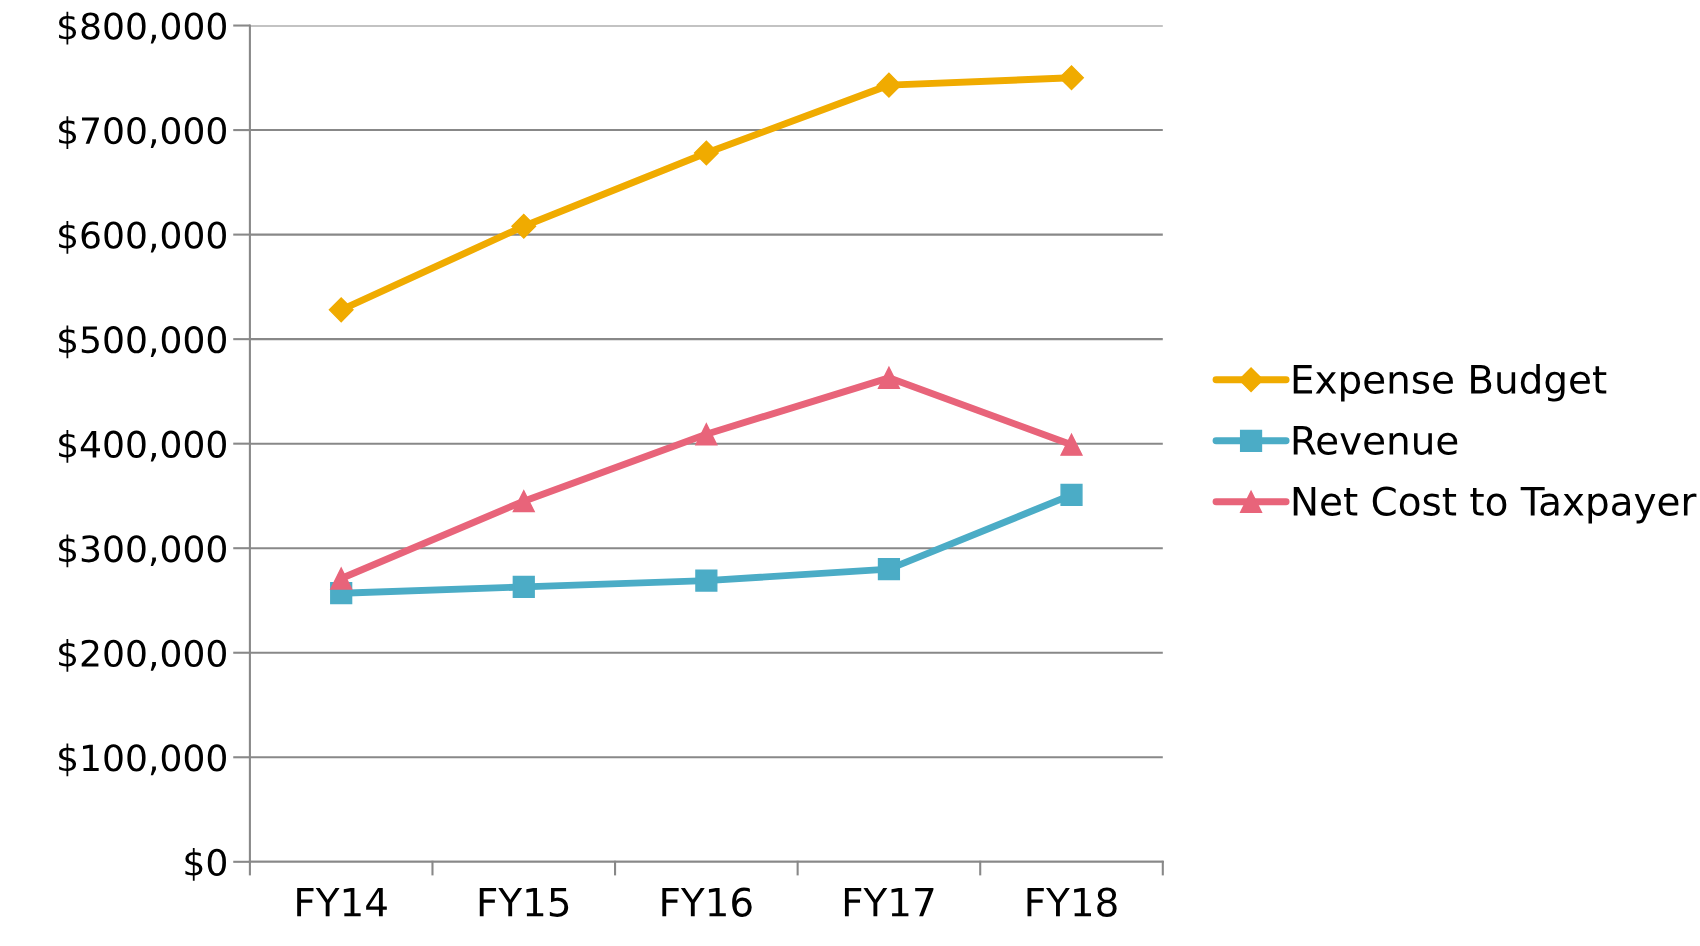 The image size is (1700, 946). I want to click on x-tick-label: FY15, so click(524, 902).